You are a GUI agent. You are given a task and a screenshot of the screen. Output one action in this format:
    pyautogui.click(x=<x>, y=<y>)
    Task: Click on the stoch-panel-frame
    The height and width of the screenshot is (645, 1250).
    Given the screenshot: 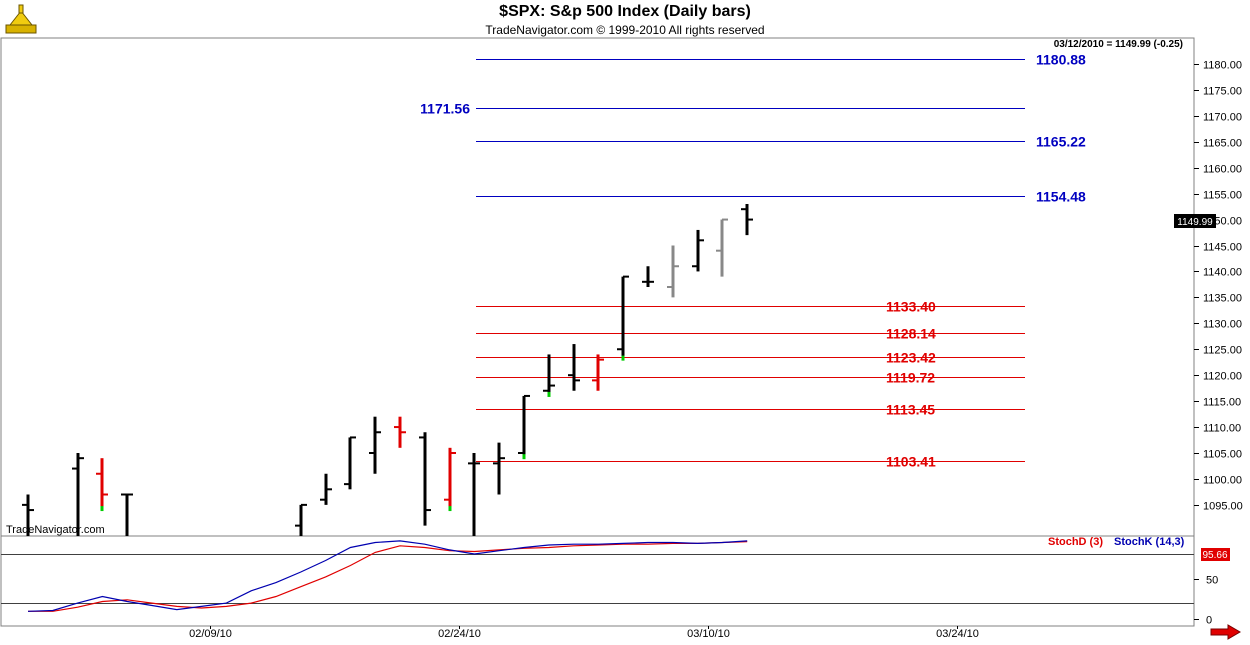 What is the action you would take?
    pyautogui.click(x=597, y=581)
    